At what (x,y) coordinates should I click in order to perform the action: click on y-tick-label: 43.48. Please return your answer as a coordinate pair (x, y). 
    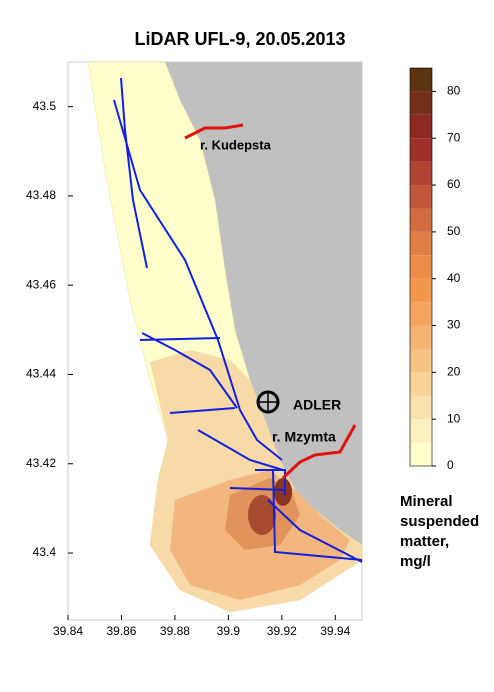
    Looking at the image, I should click on (41, 195).